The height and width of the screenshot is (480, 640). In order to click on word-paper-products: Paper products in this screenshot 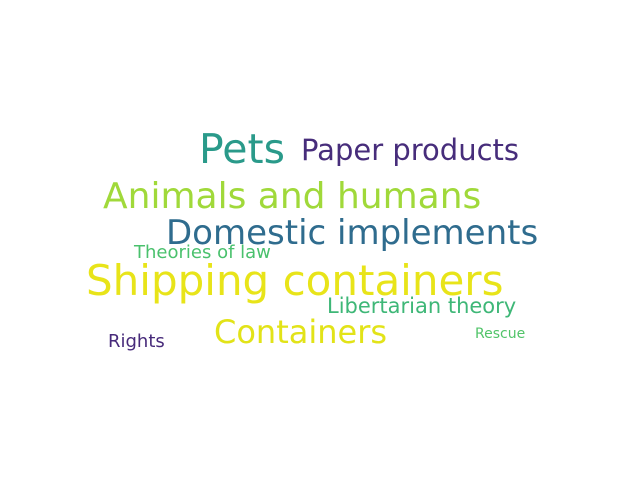, I will do `click(410, 150)`.